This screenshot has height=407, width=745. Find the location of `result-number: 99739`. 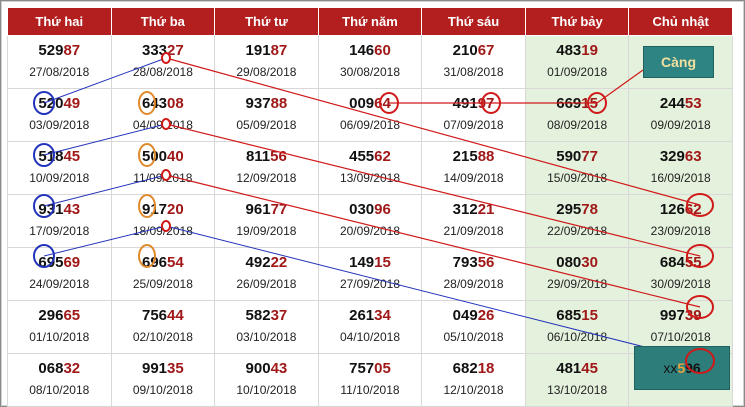

result-number: 99739 is located at coordinates (680, 315).